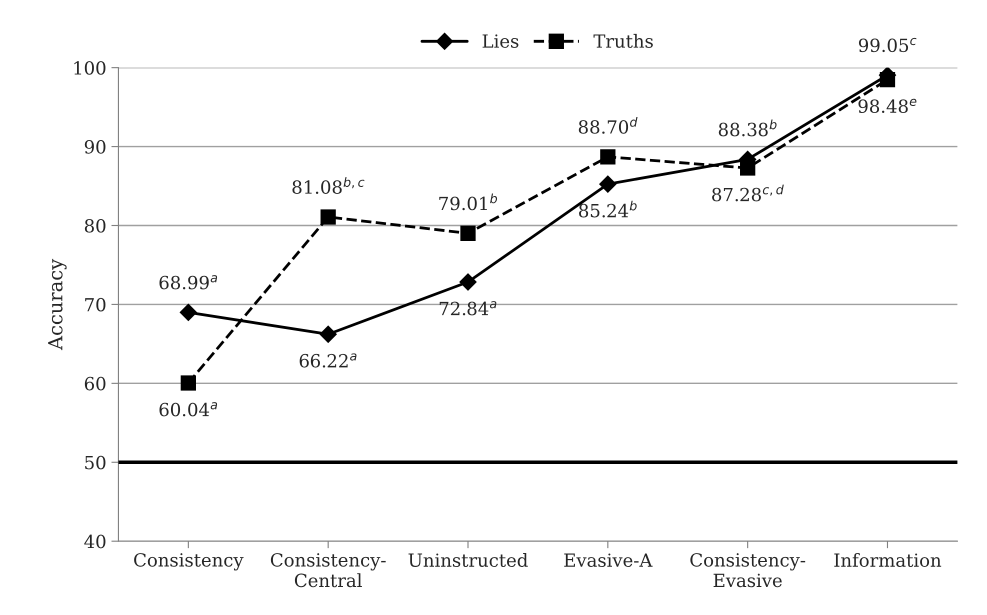  What do you see at coordinates (888, 560) in the screenshot?
I see `x-tick-label: Information` at bounding box center [888, 560].